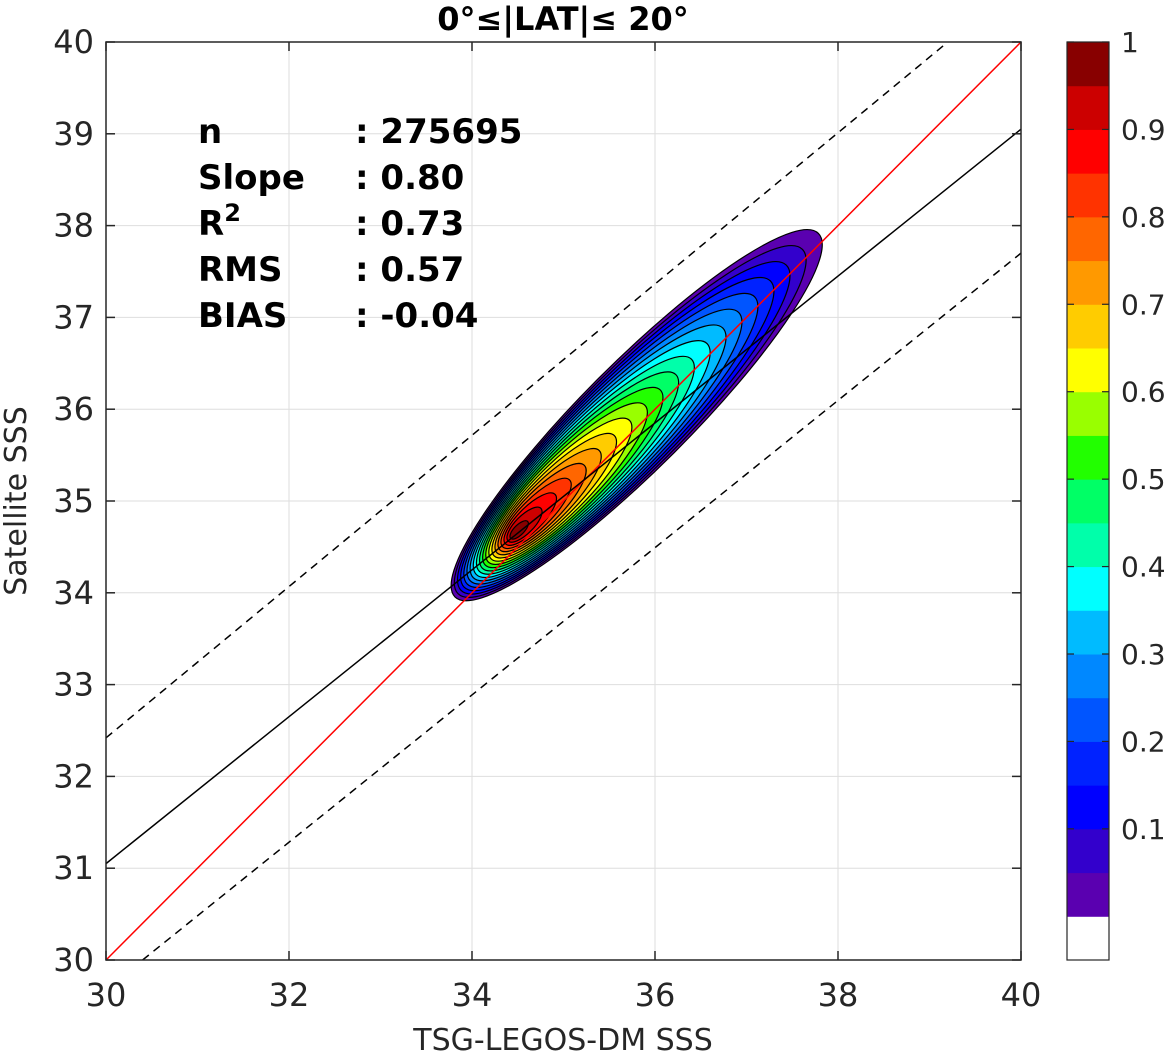  What do you see at coordinates (1143, 129) in the screenshot?
I see `colorbar-tick-label: 0.9` at bounding box center [1143, 129].